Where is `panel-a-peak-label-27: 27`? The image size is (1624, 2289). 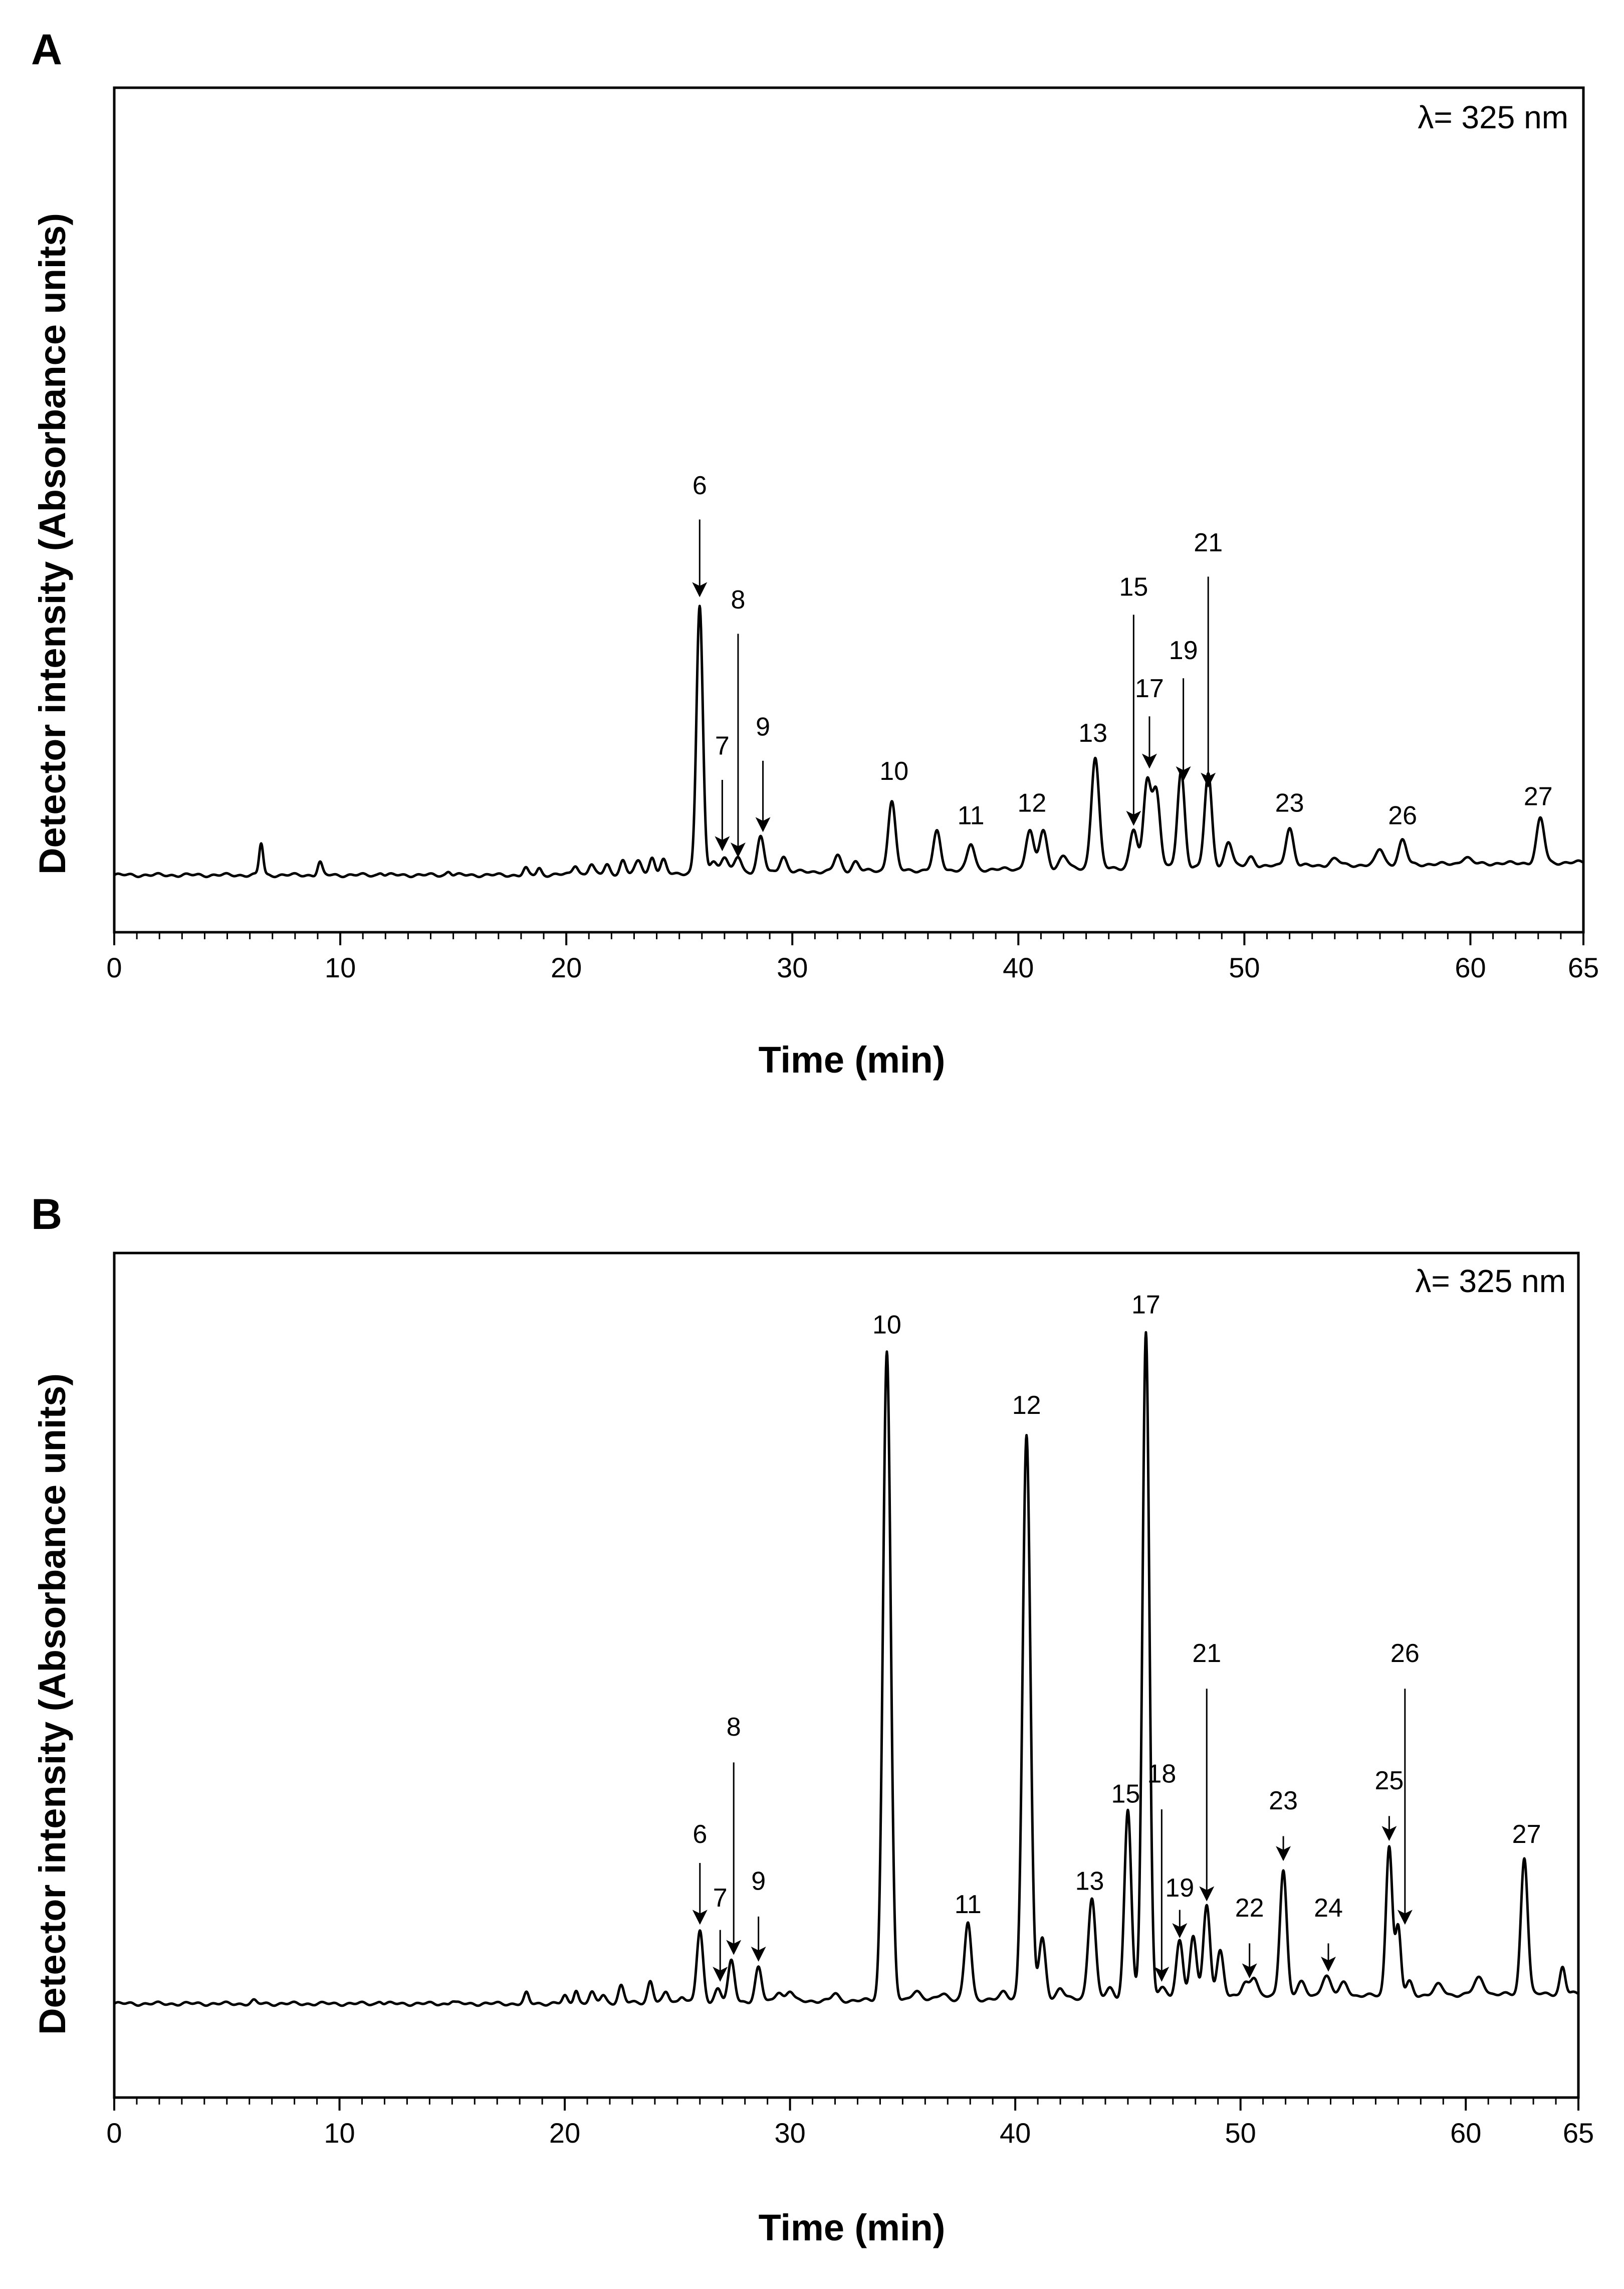 panel-a-peak-label-27: 27 is located at coordinates (1538, 796).